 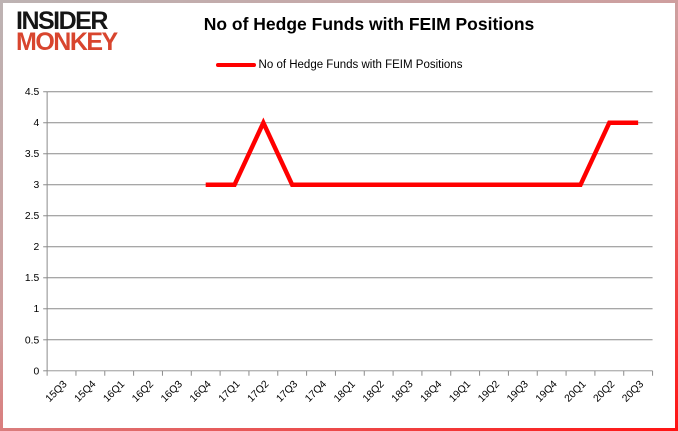 What do you see at coordinates (62, 21) in the screenshot?
I see `logo-text-insider: INSIDER` at bounding box center [62, 21].